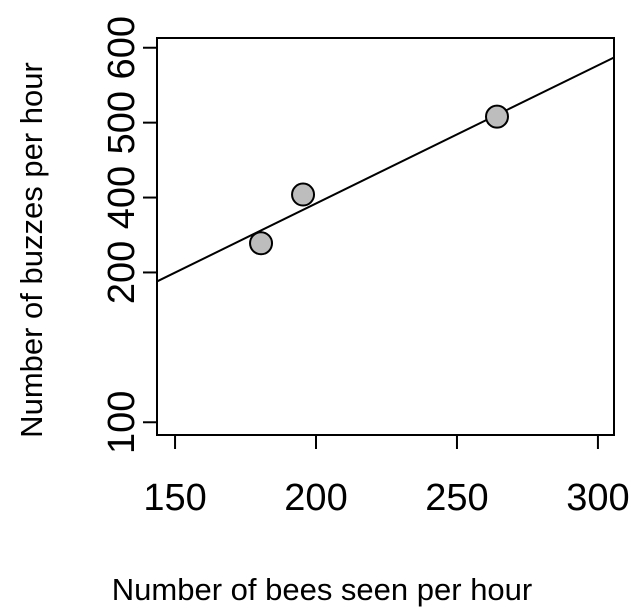 This screenshot has width=644, height=612. I want to click on x-tick-label: 150, so click(174, 498).